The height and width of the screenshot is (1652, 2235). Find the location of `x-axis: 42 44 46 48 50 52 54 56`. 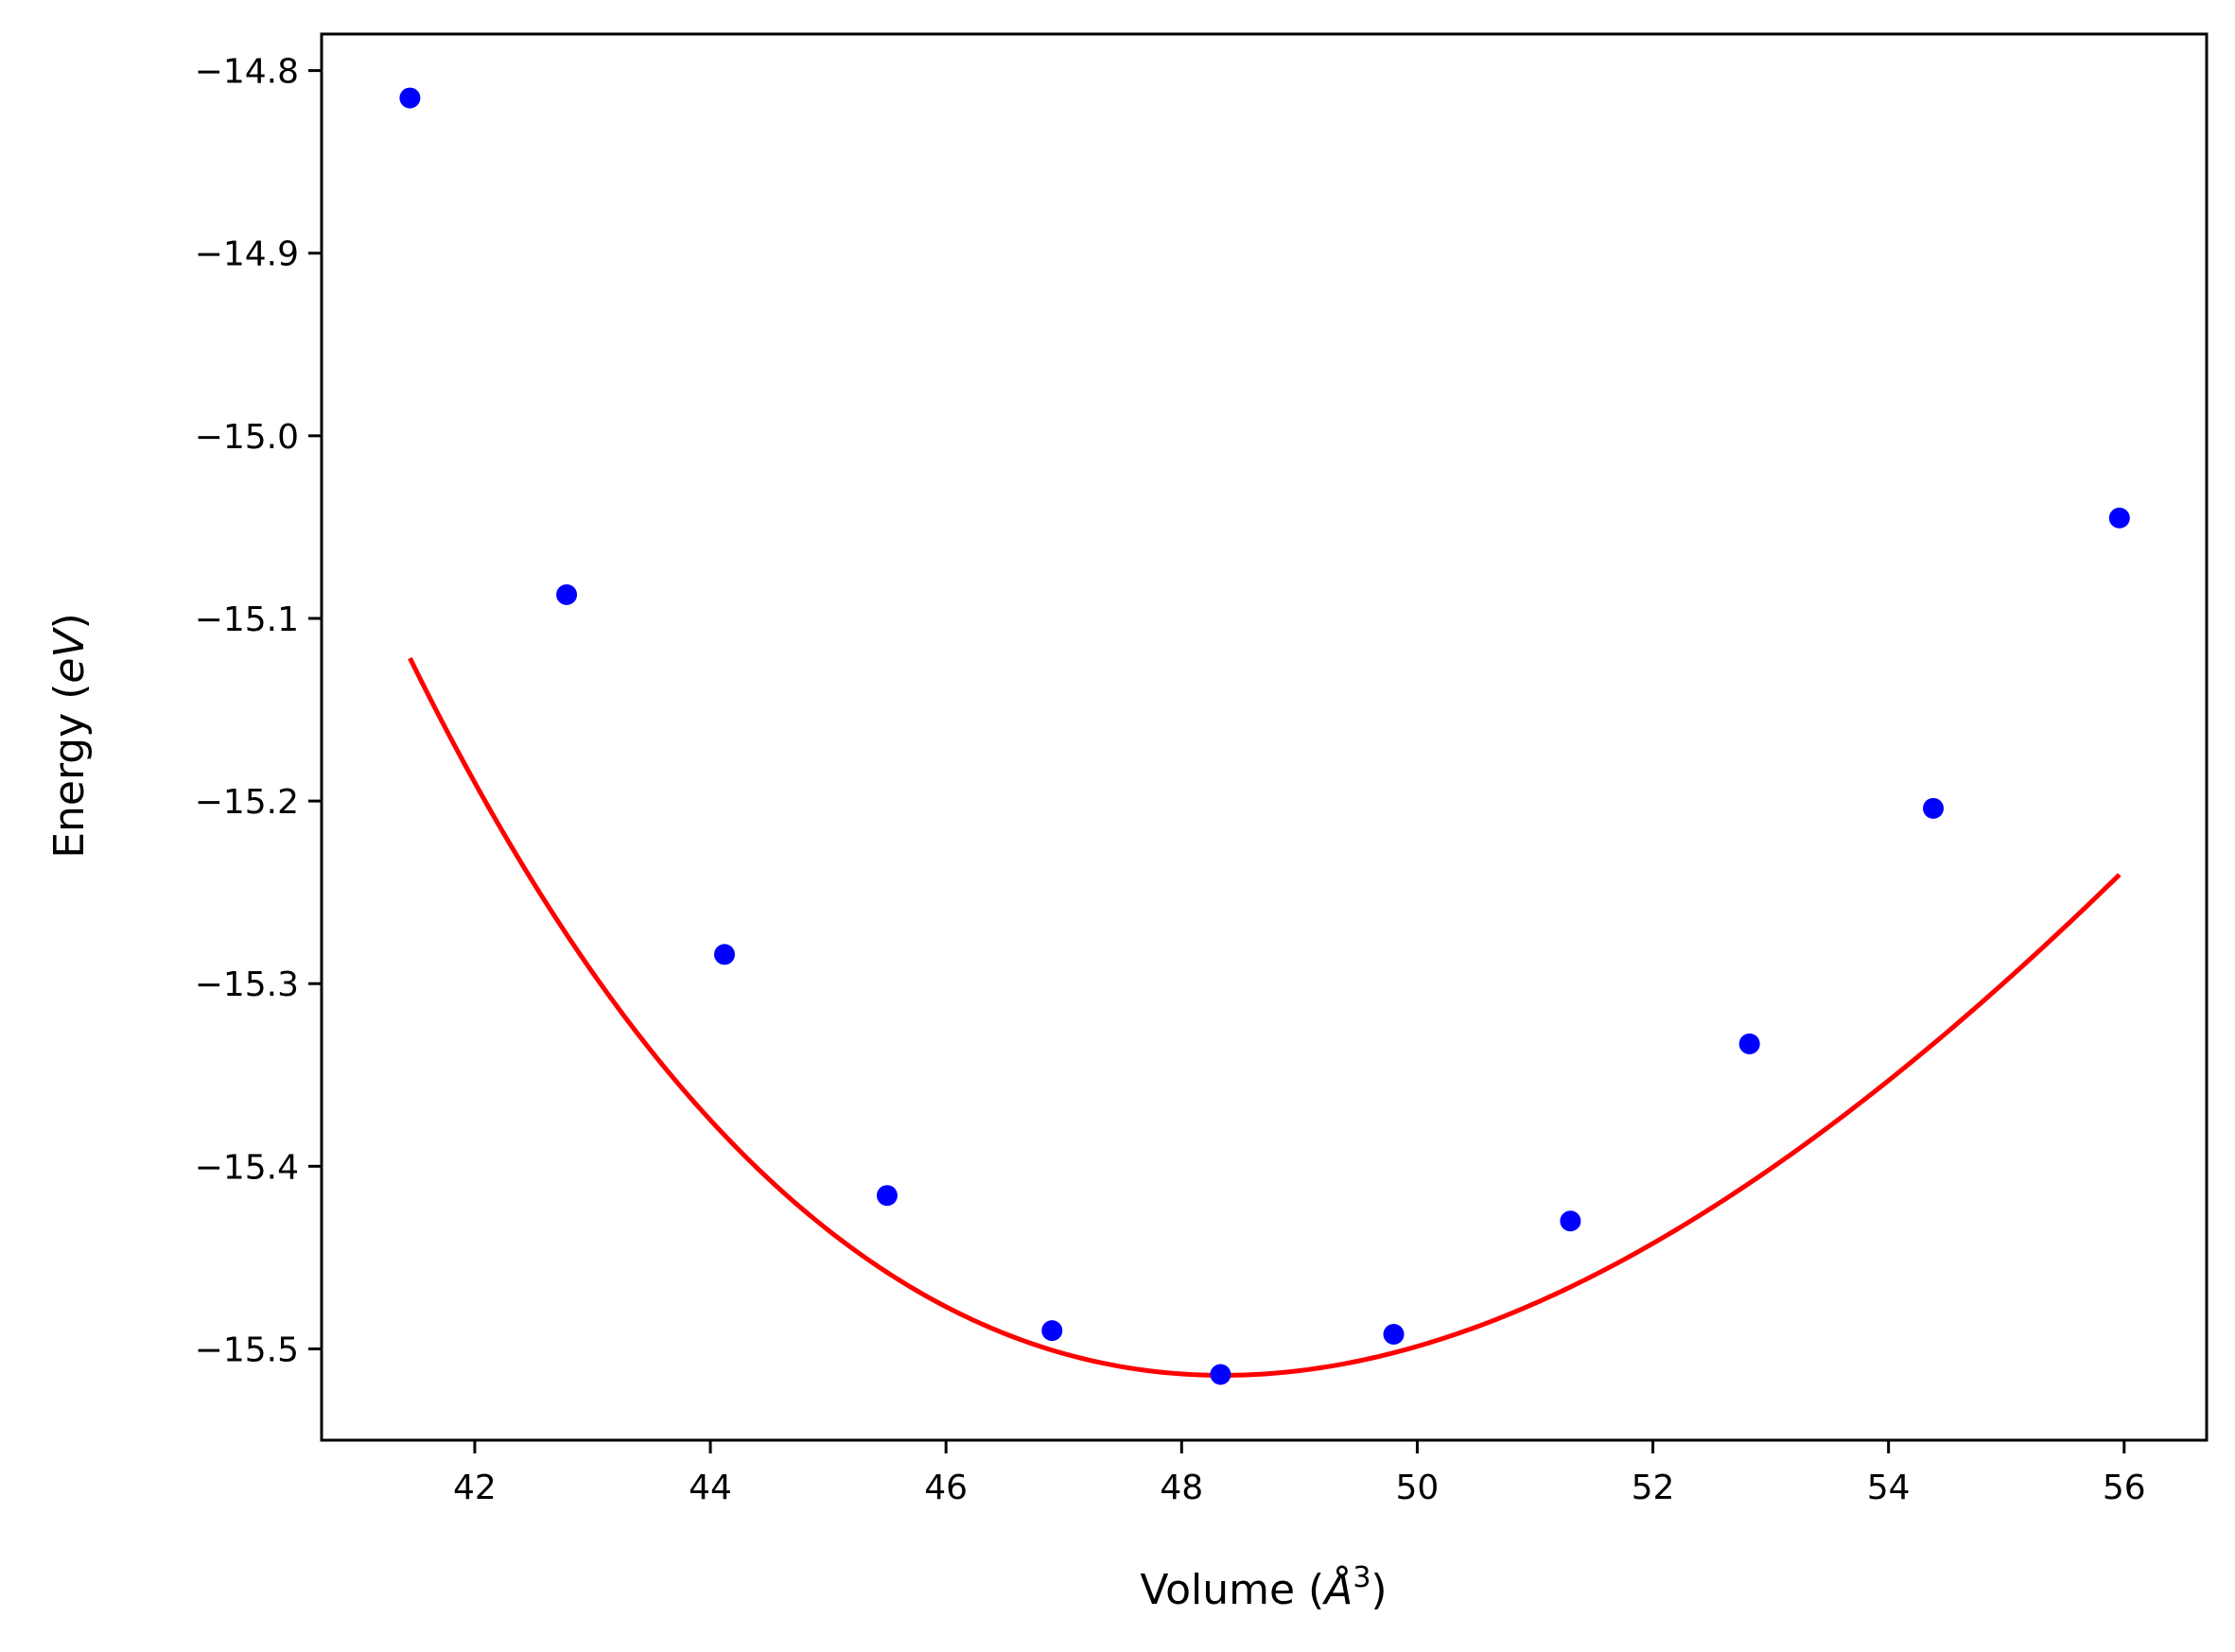

x-axis: 42 44 46 48 50 52 54 56 is located at coordinates (1299, 1474).